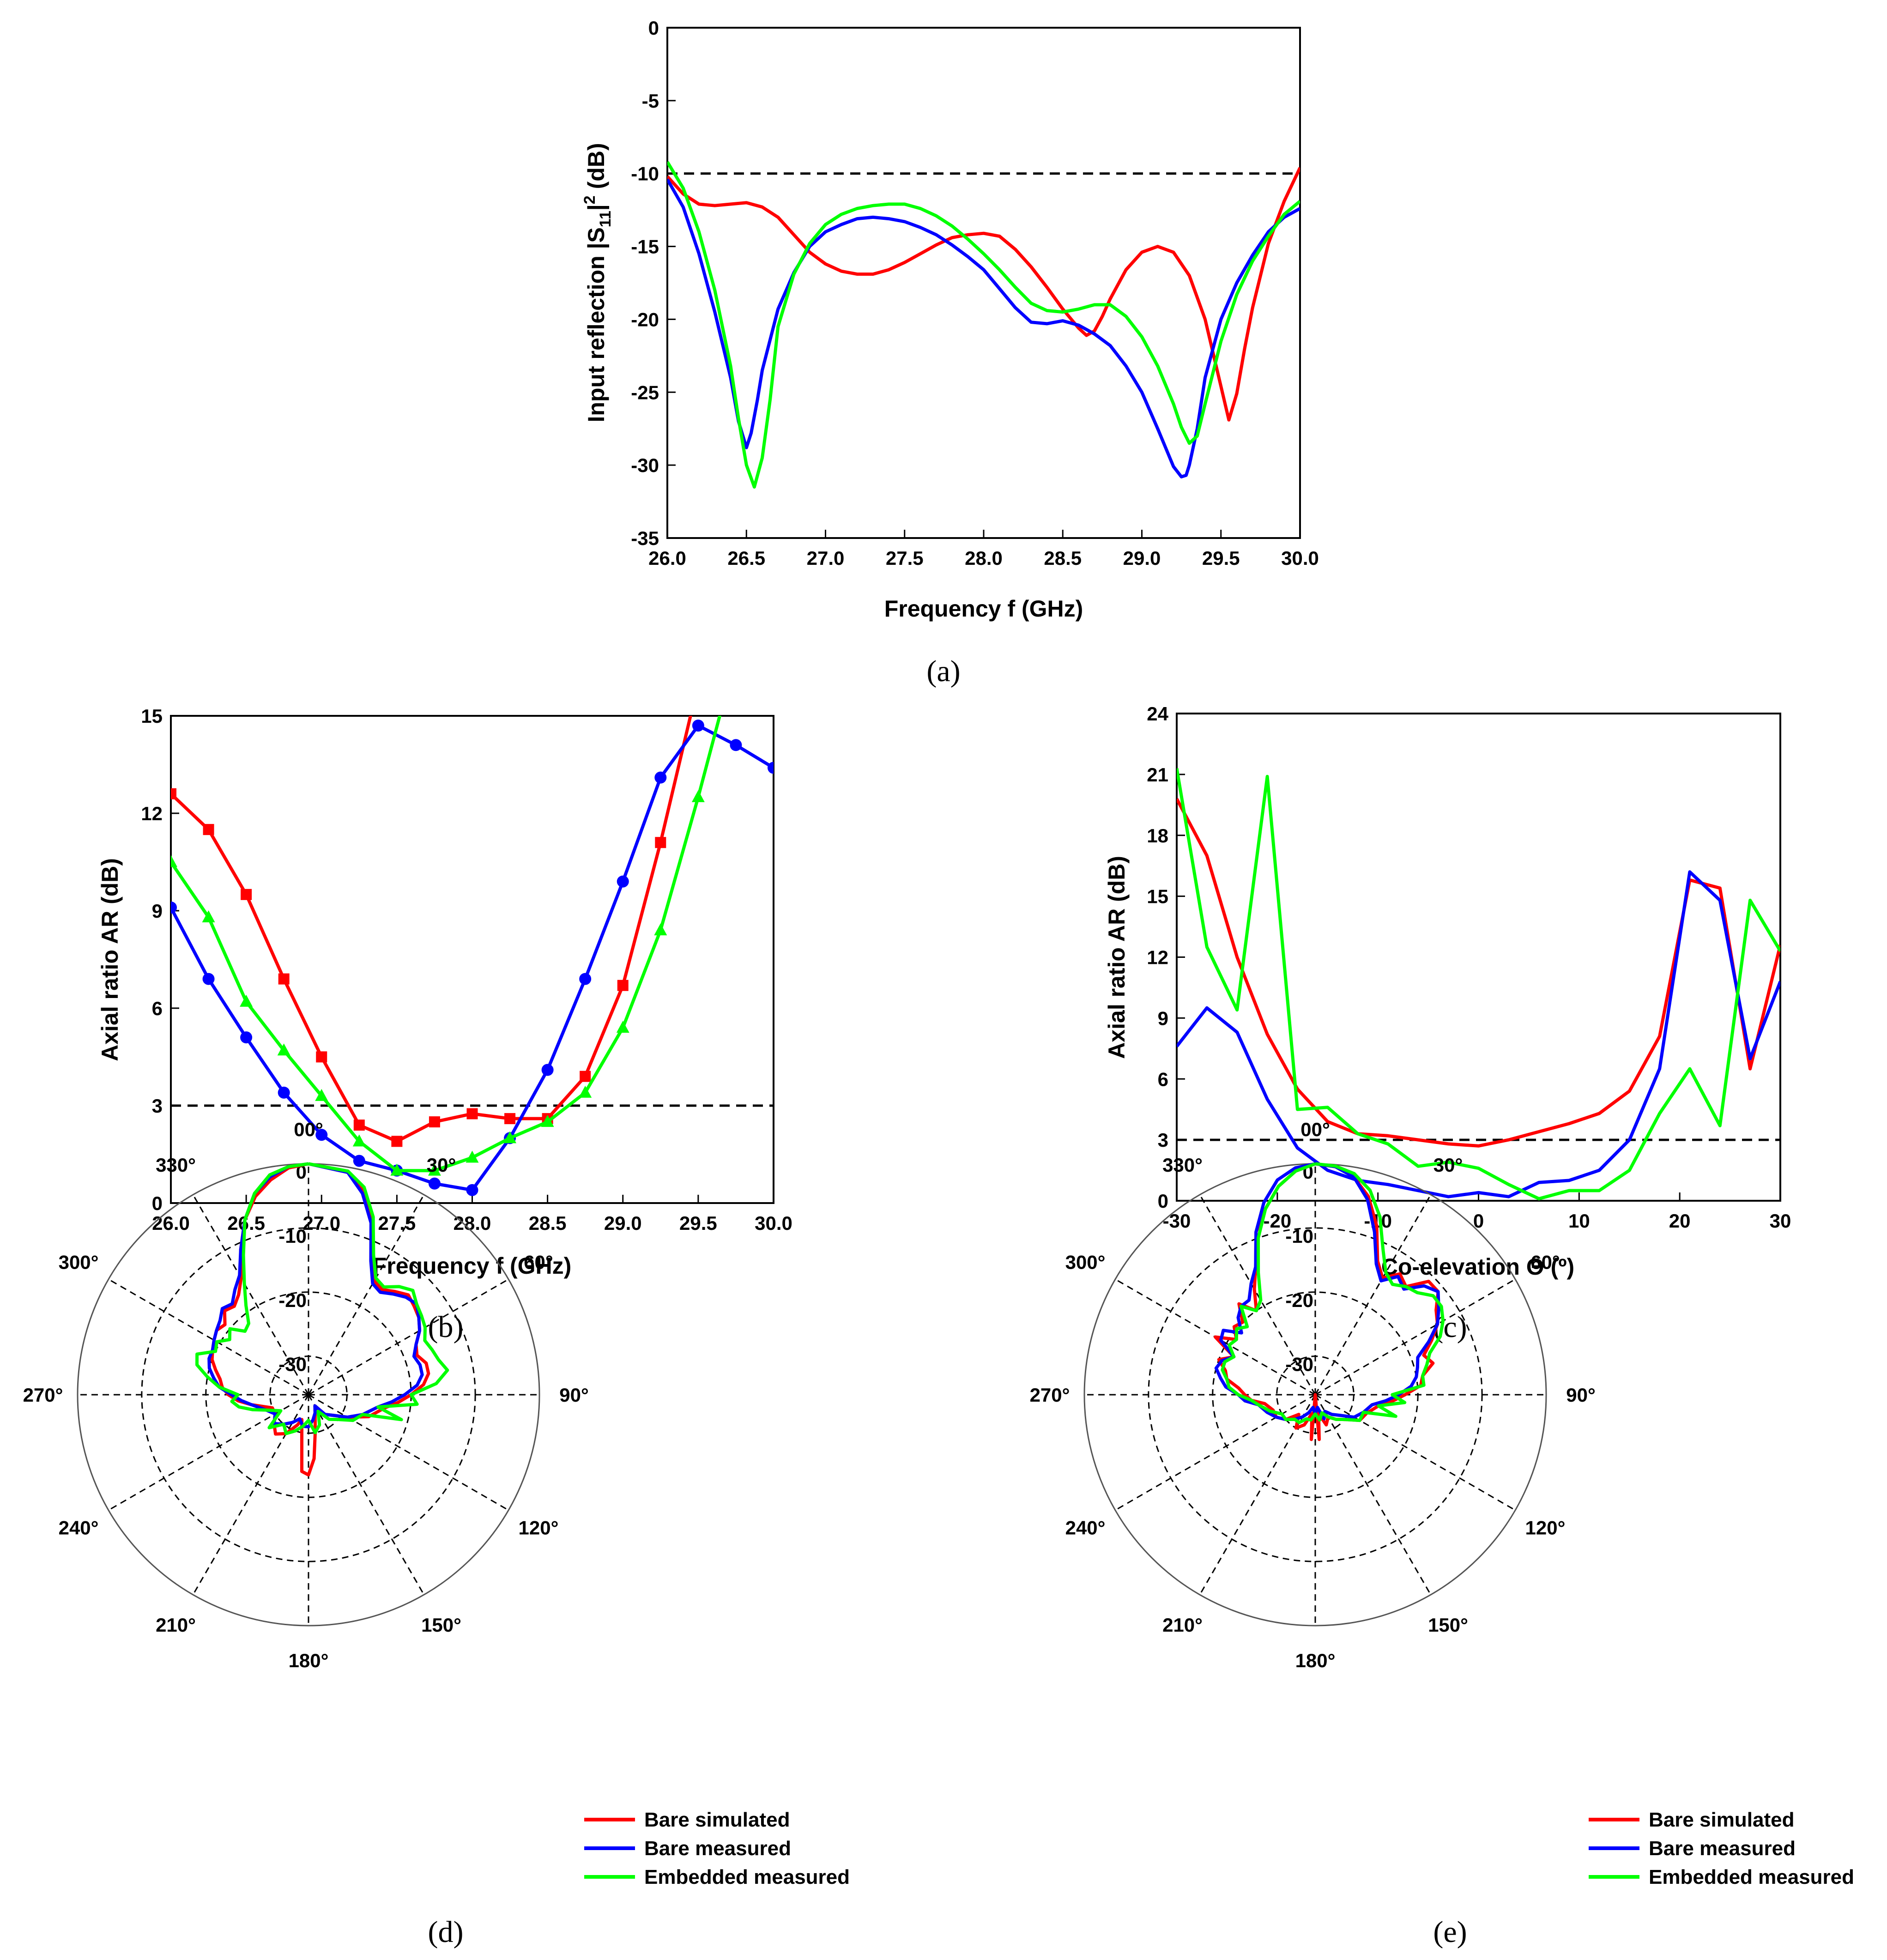 Image resolution: width=1887 pixels, height=1960 pixels. What do you see at coordinates (1085, 1528) in the screenshot?
I see `polar-angle-label: 240°` at bounding box center [1085, 1528].